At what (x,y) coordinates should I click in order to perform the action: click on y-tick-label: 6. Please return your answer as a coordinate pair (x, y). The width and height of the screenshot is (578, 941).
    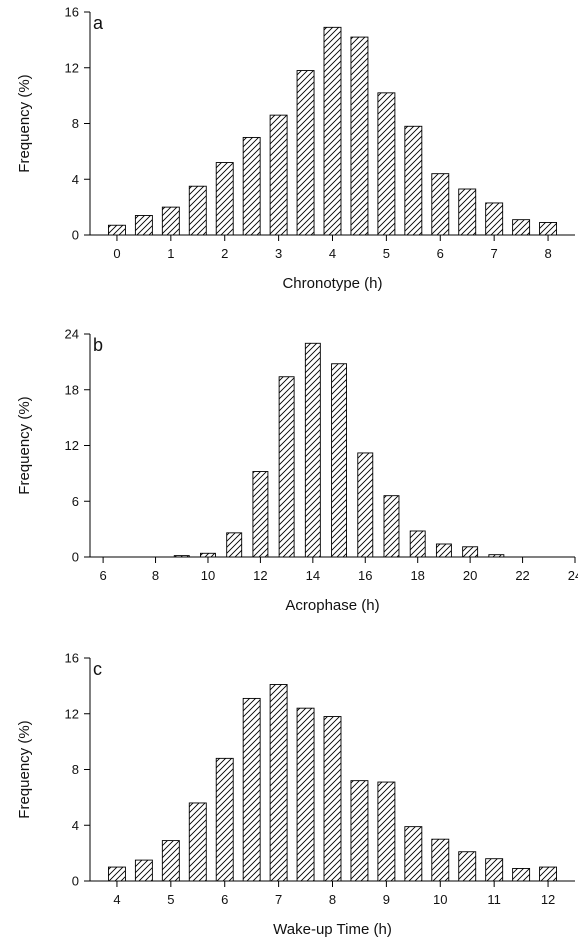
    Looking at the image, I should click on (75, 501).